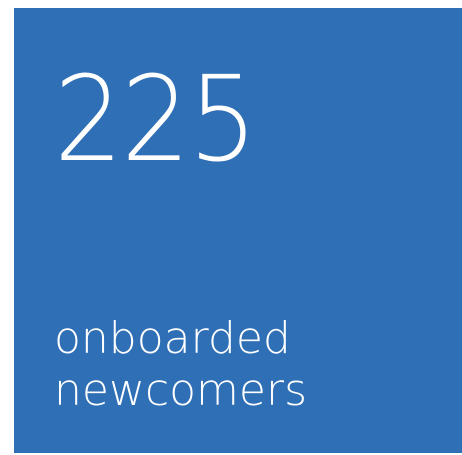  I want to click on stat-label: onboarded newcomers, so click(180, 365).